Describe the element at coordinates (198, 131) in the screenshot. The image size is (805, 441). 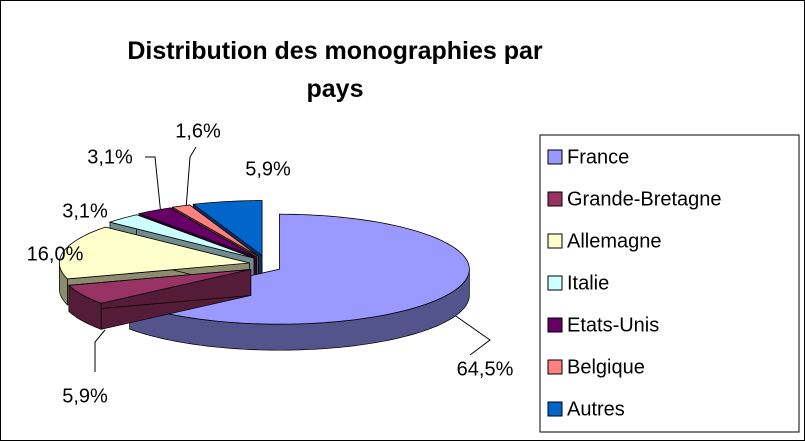
I see `data-label: 1,6%` at that location.